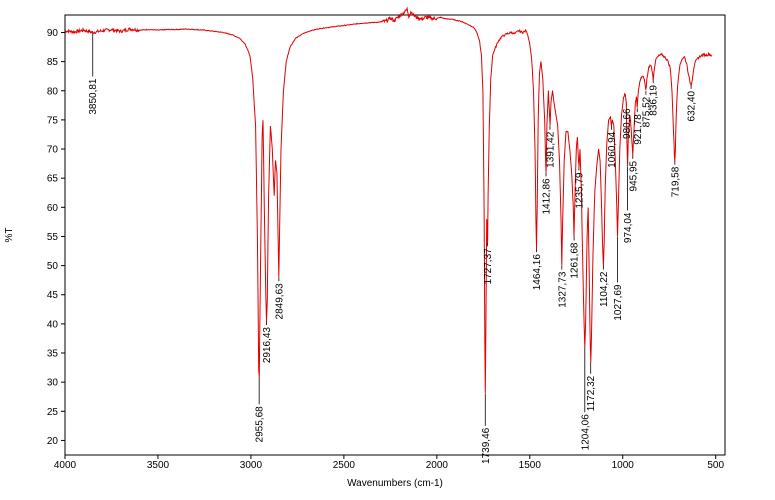 This screenshot has width=775, height=500. Describe the element at coordinates (53, 441) in the screenshot. I see `y-tick-label: 20` at that location.